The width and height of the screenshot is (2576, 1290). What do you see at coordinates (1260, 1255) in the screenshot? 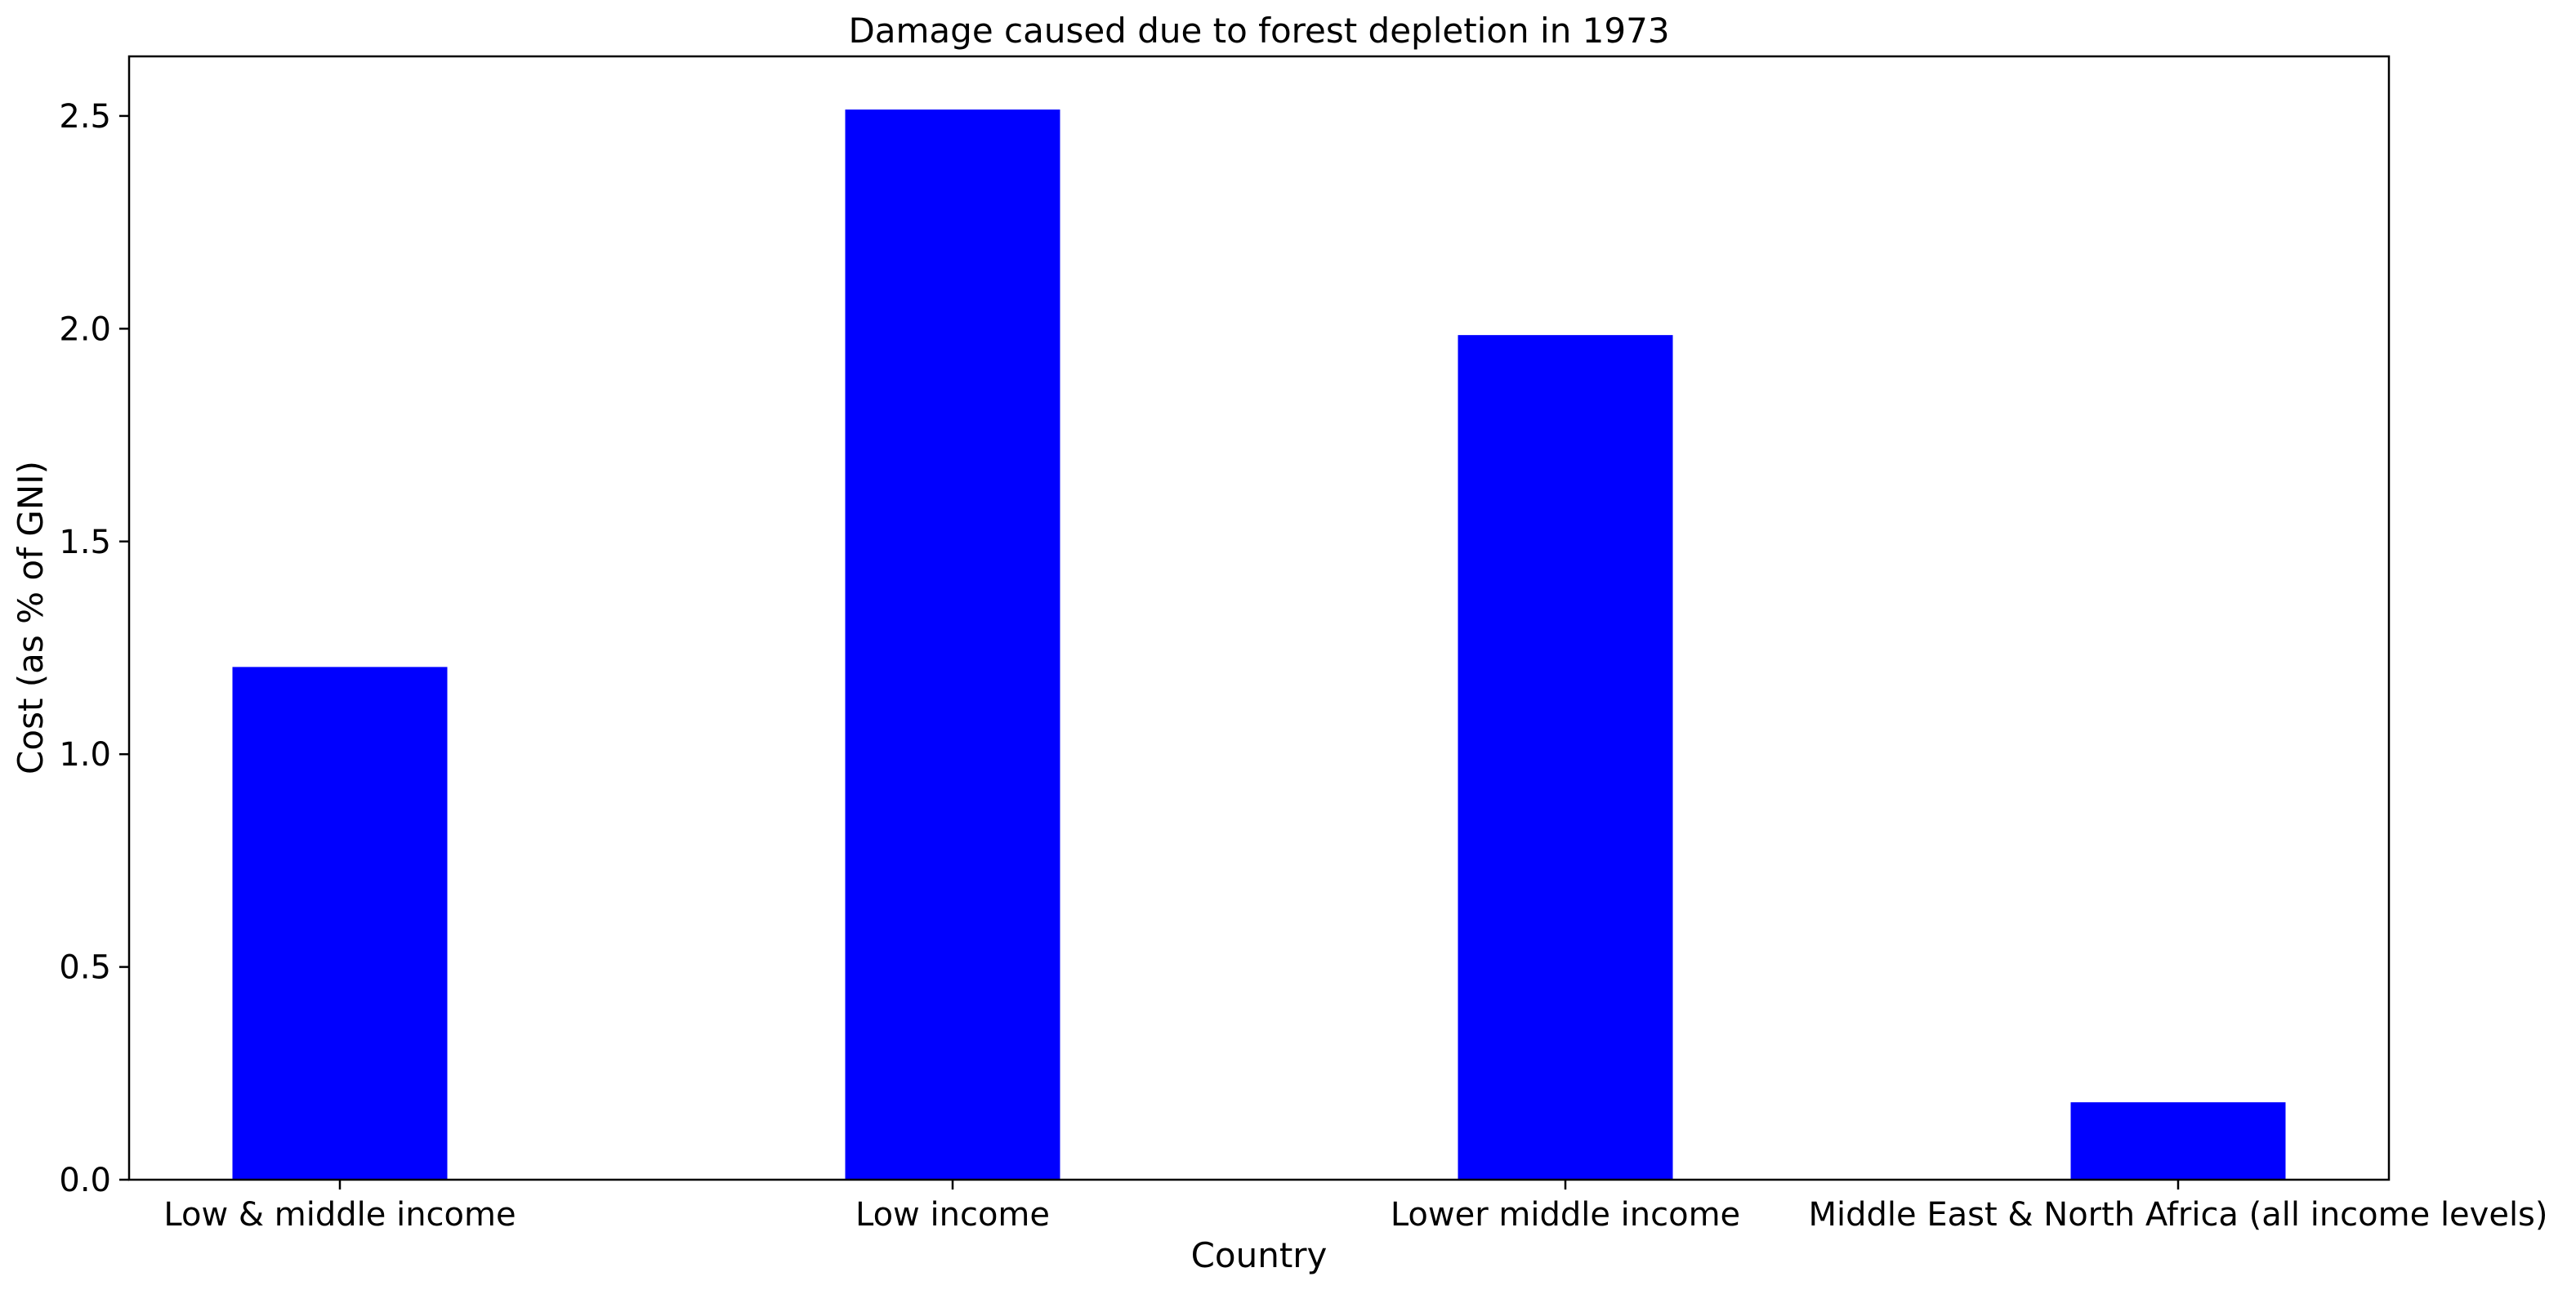
I see `x-axis-label: Country` at bounding box center [1260, 1255].